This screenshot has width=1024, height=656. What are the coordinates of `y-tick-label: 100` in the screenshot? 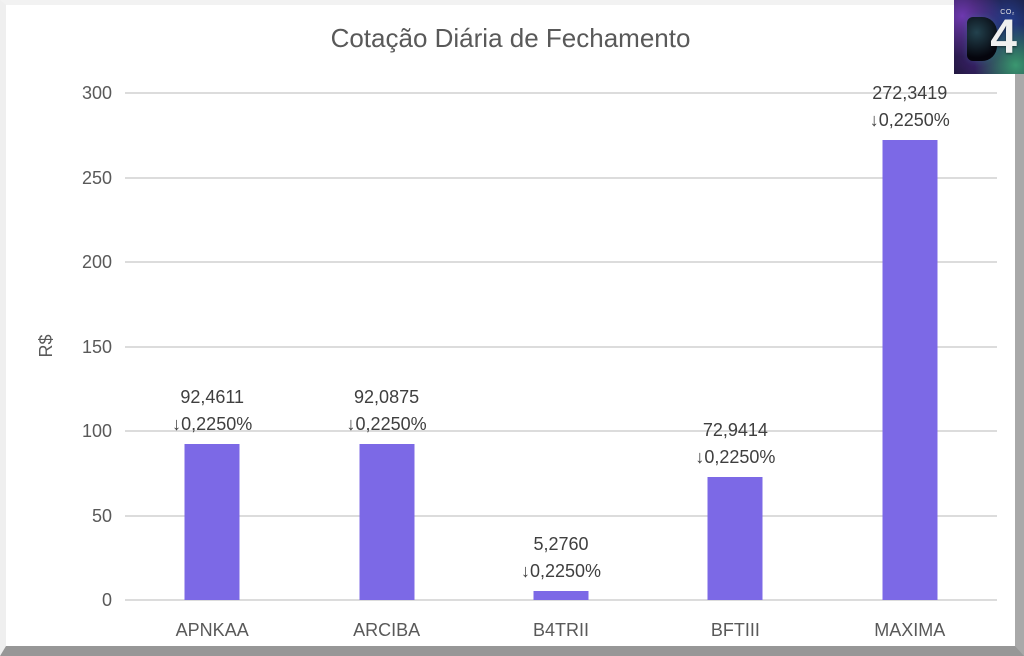 It's located at (96, 431).